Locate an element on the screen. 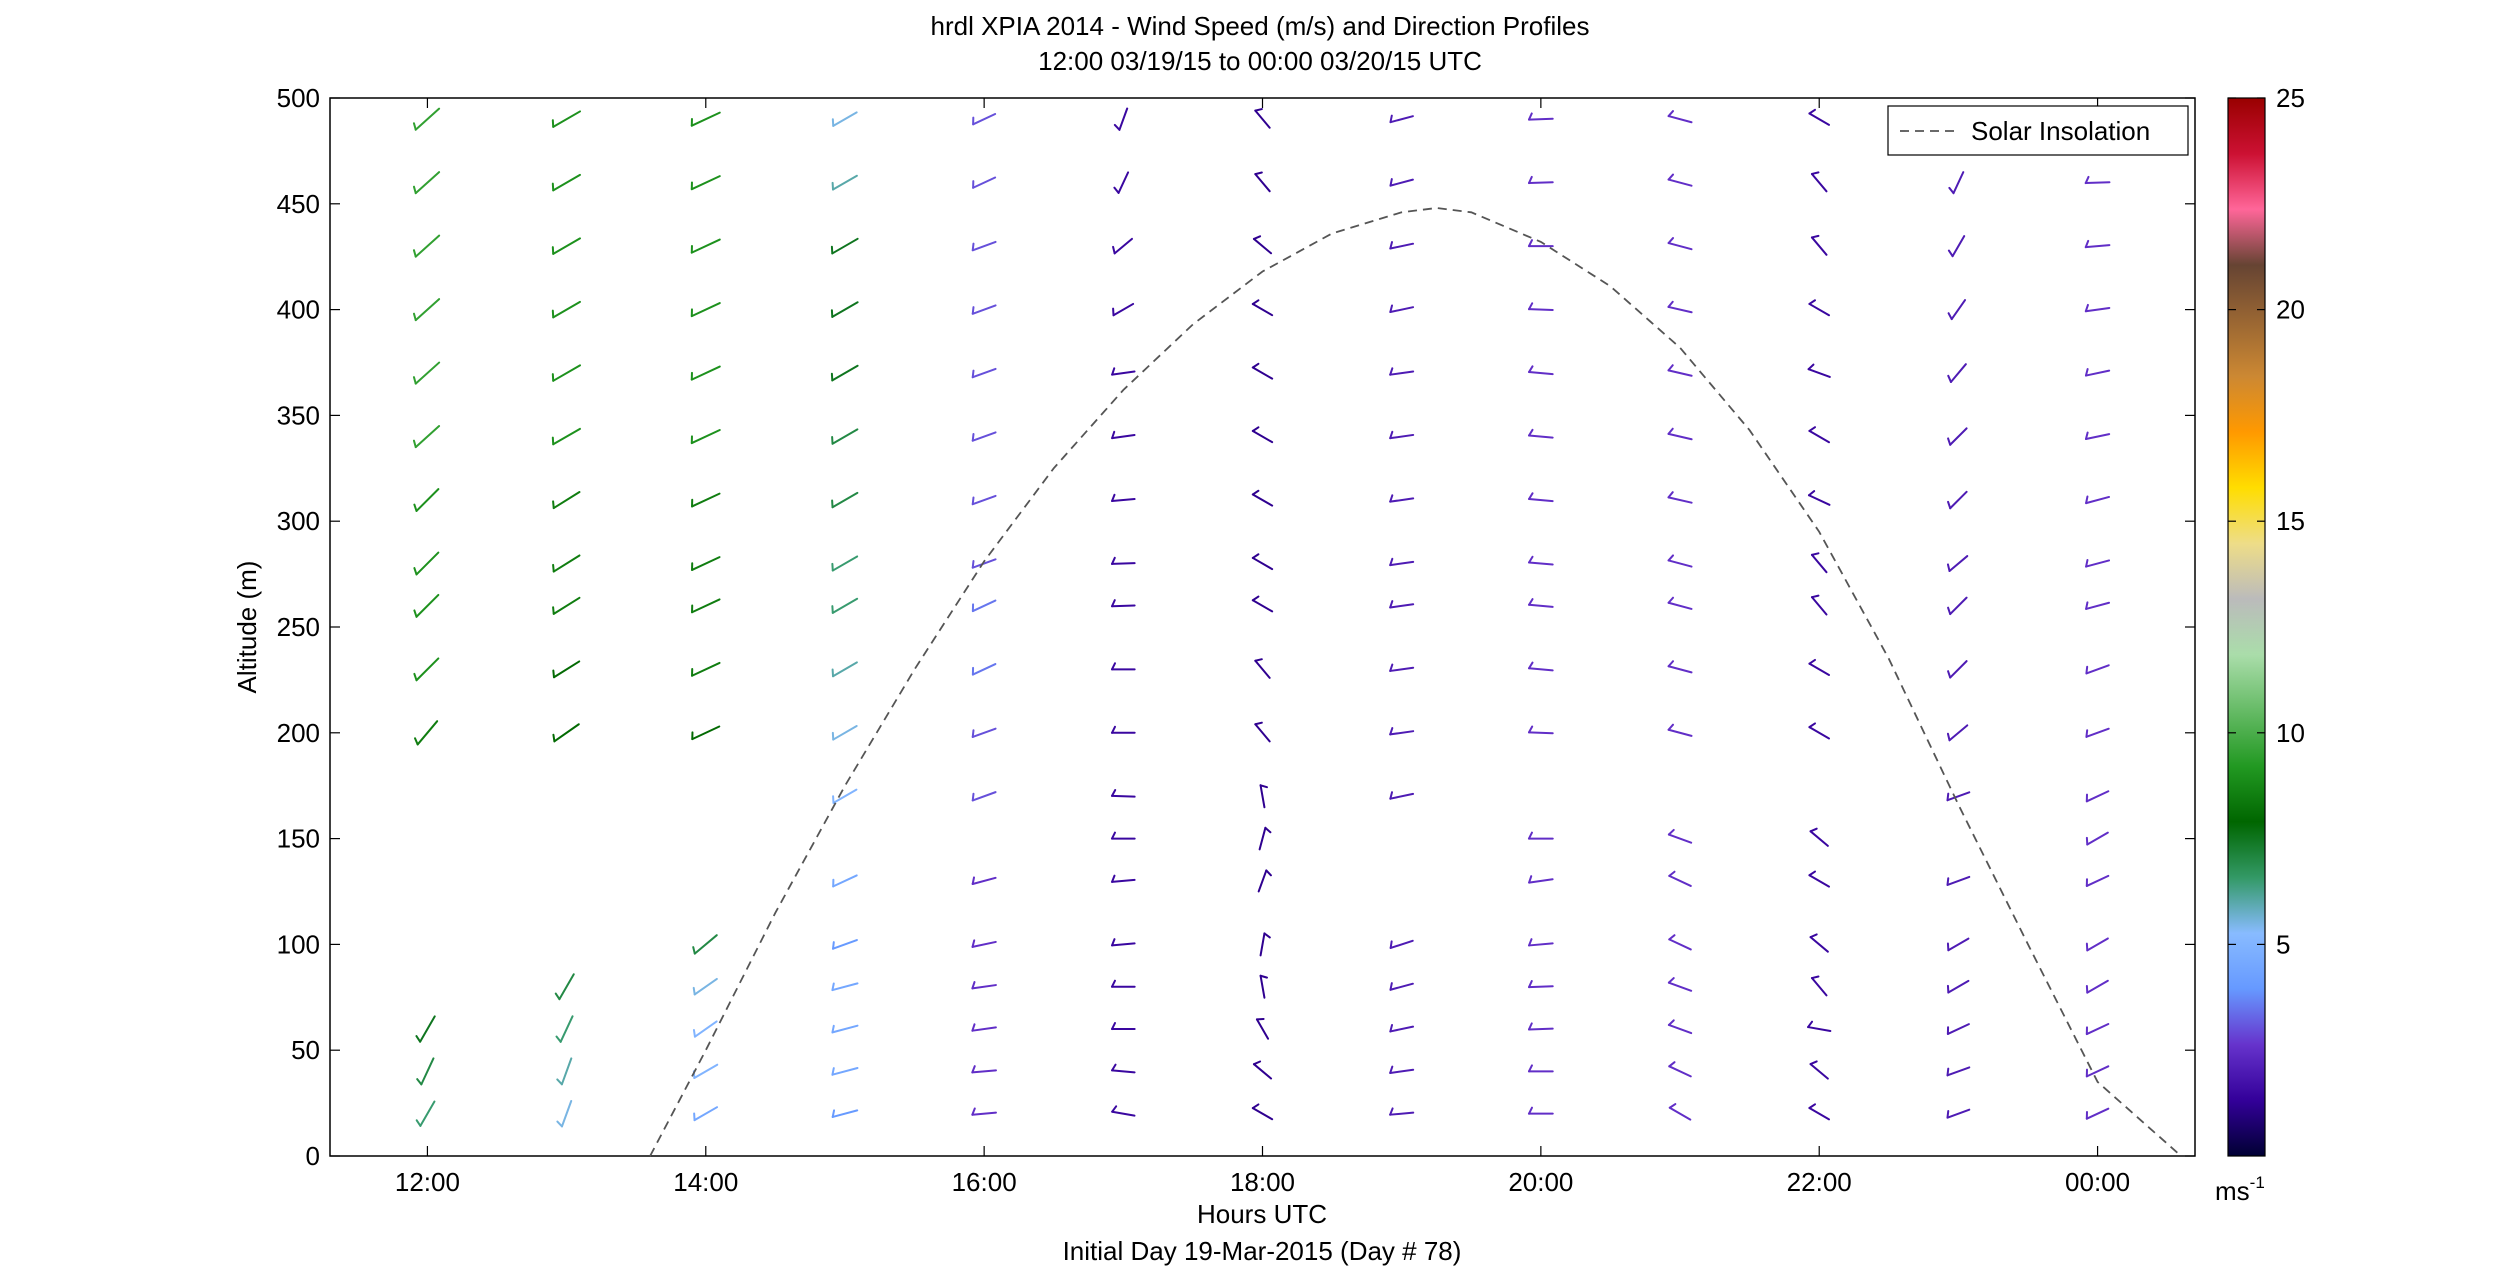 The image size is (2515, 1282). legend-label: Solar Insolation is located at coordinates (2060, 131).